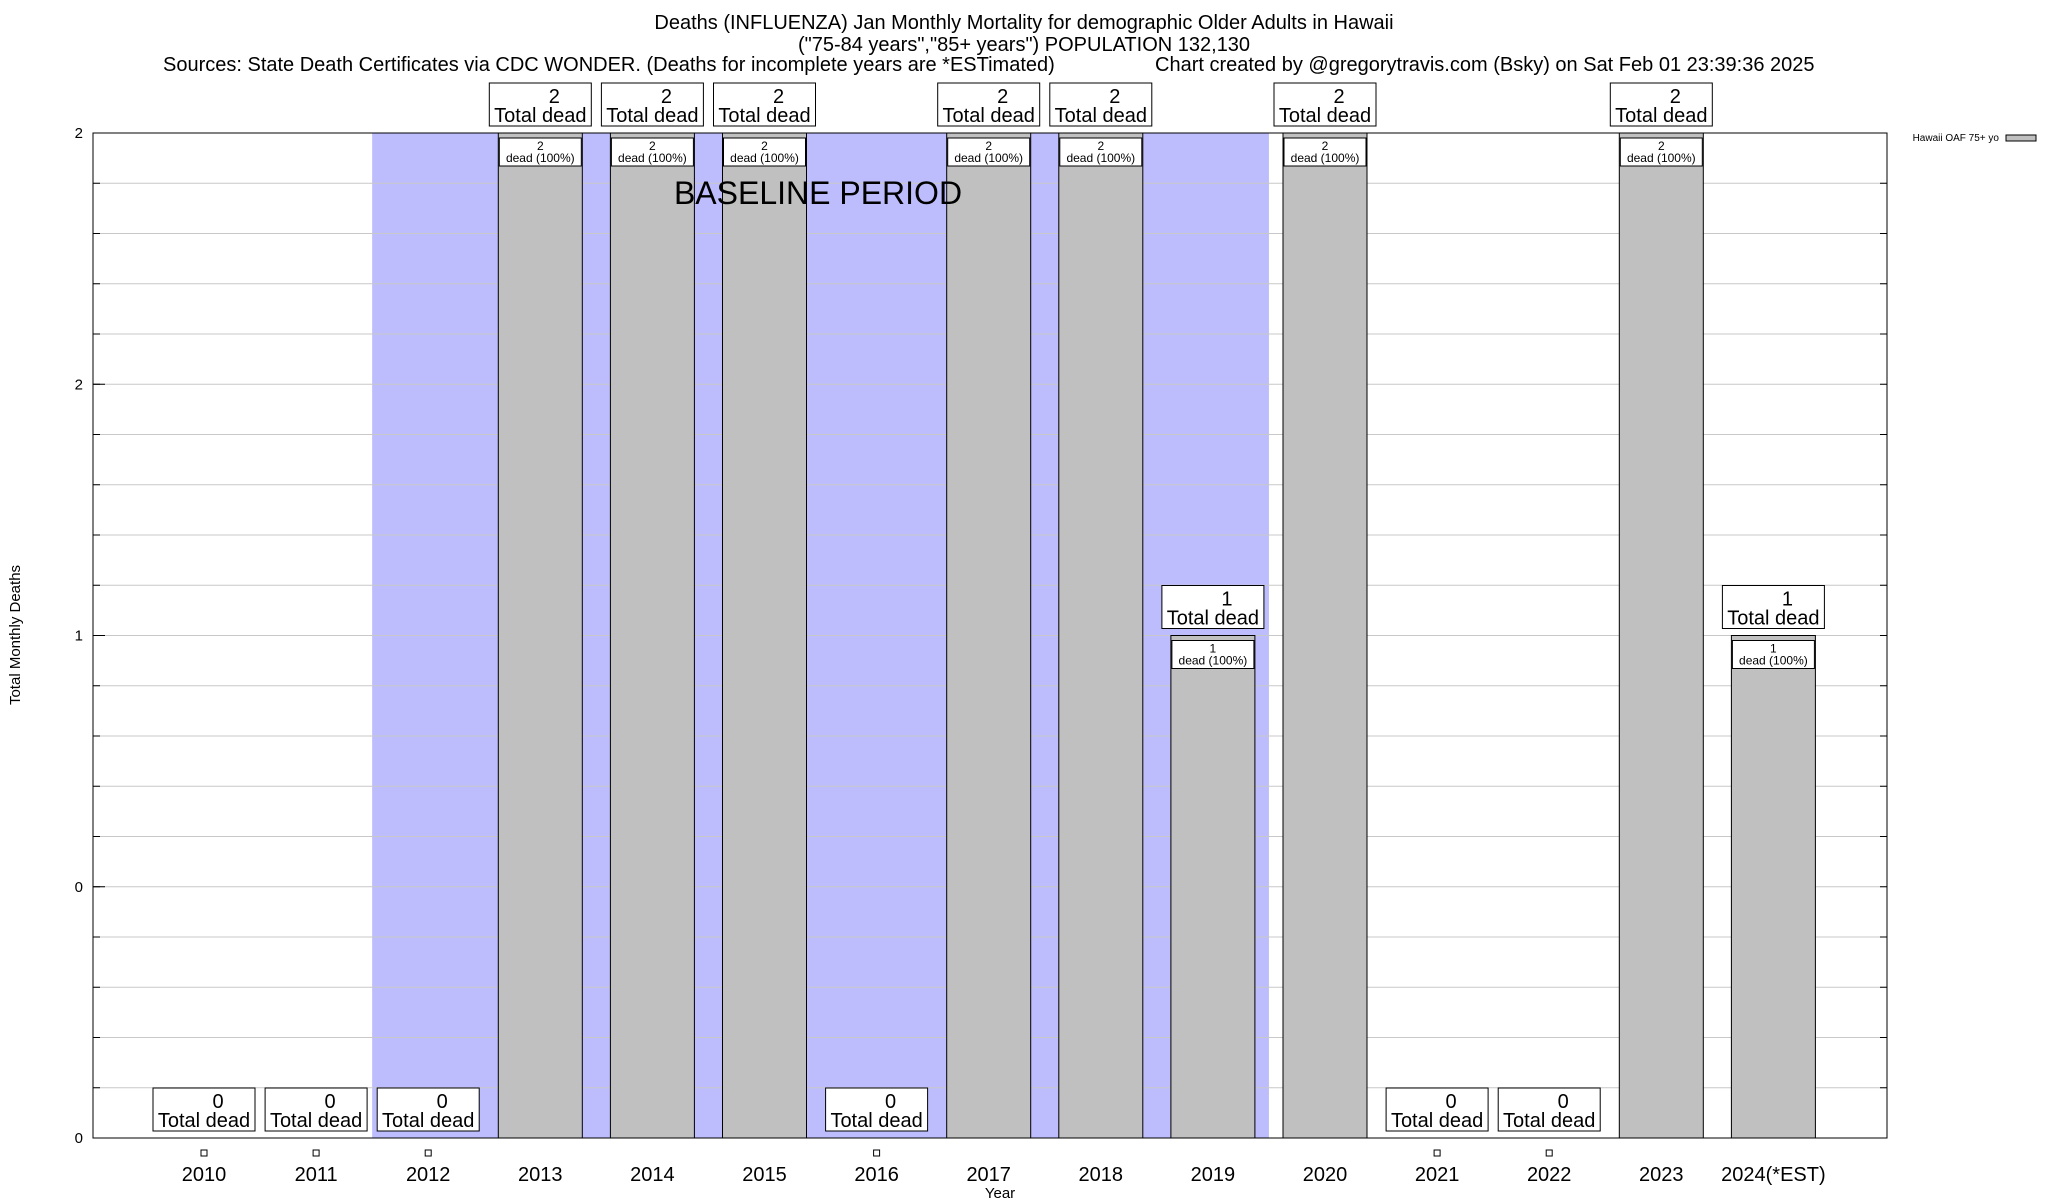  What do you see at coordinates (204, 1175) in the screenshot?
I see `x-tick-label: 2010` at bounding box center [204, 1175].